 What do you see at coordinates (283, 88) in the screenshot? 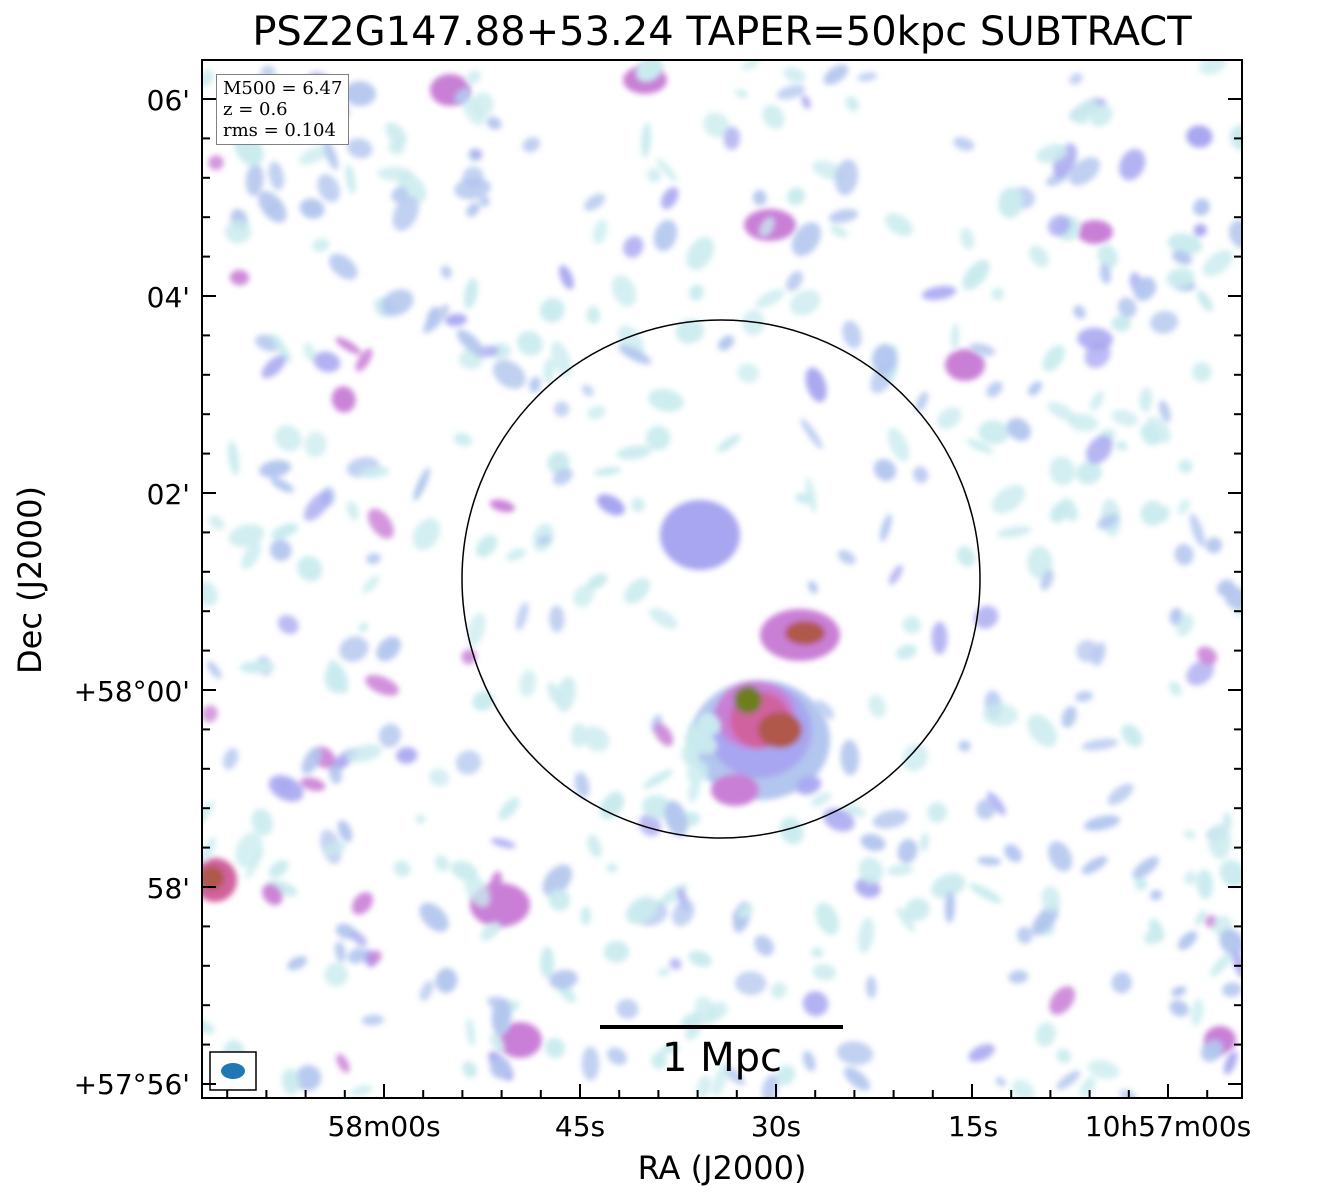
I see `m500-label: M500 = 6.47` at bounding box center [283, 88].